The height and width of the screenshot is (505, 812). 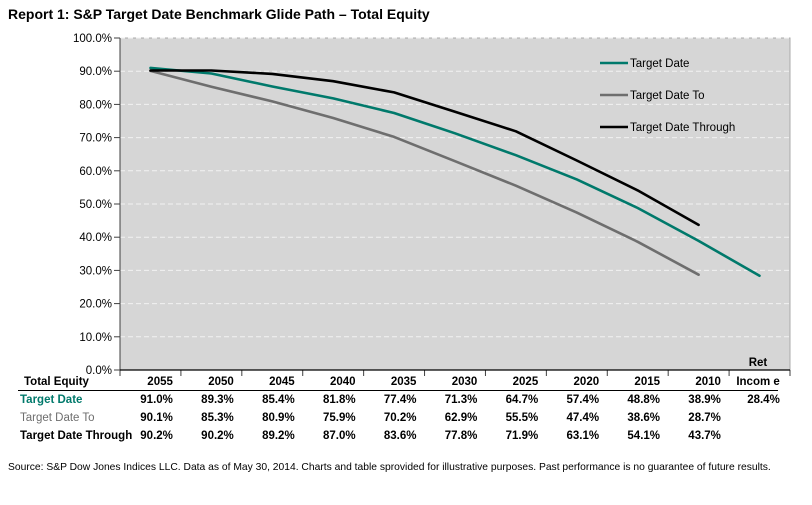 I want to click on table-value: 83.6%, so click(x=400, y=436).